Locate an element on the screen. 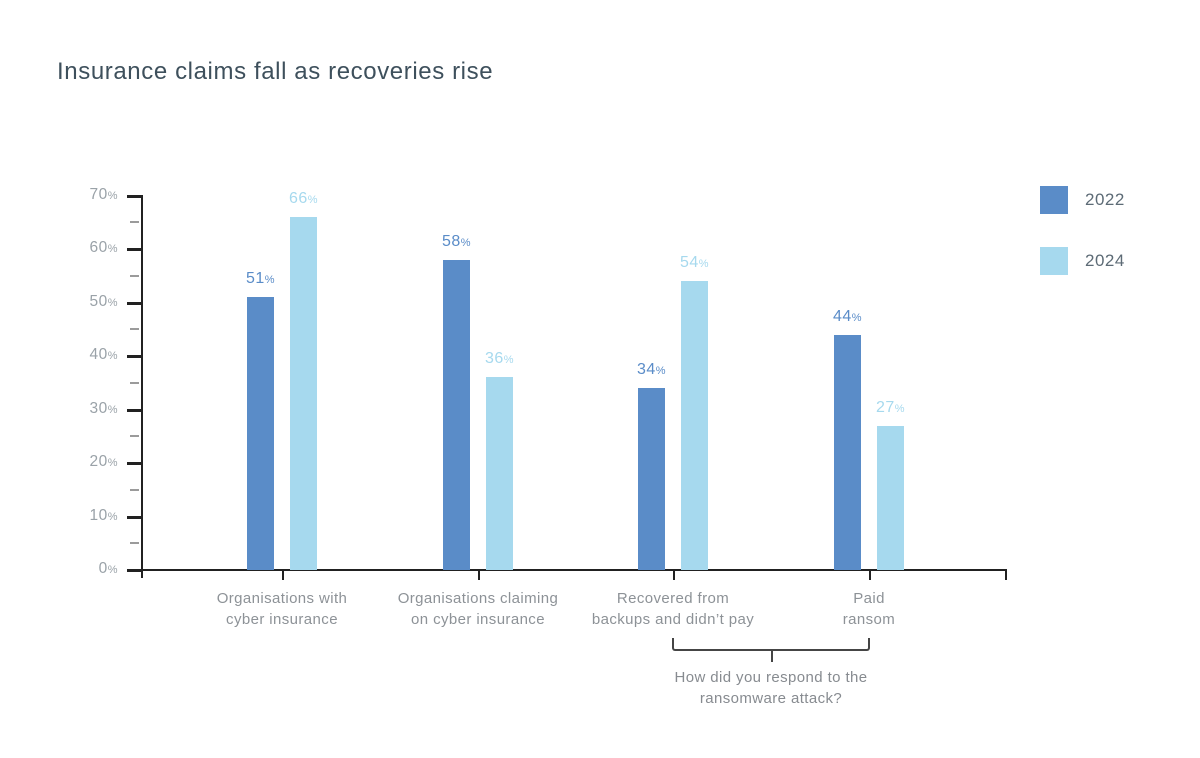 Image resolution: width=1200 pixels, height=758 pixels. chart-title: Insurance claims fall as recoveries rise is located at coordinates (275, 71).